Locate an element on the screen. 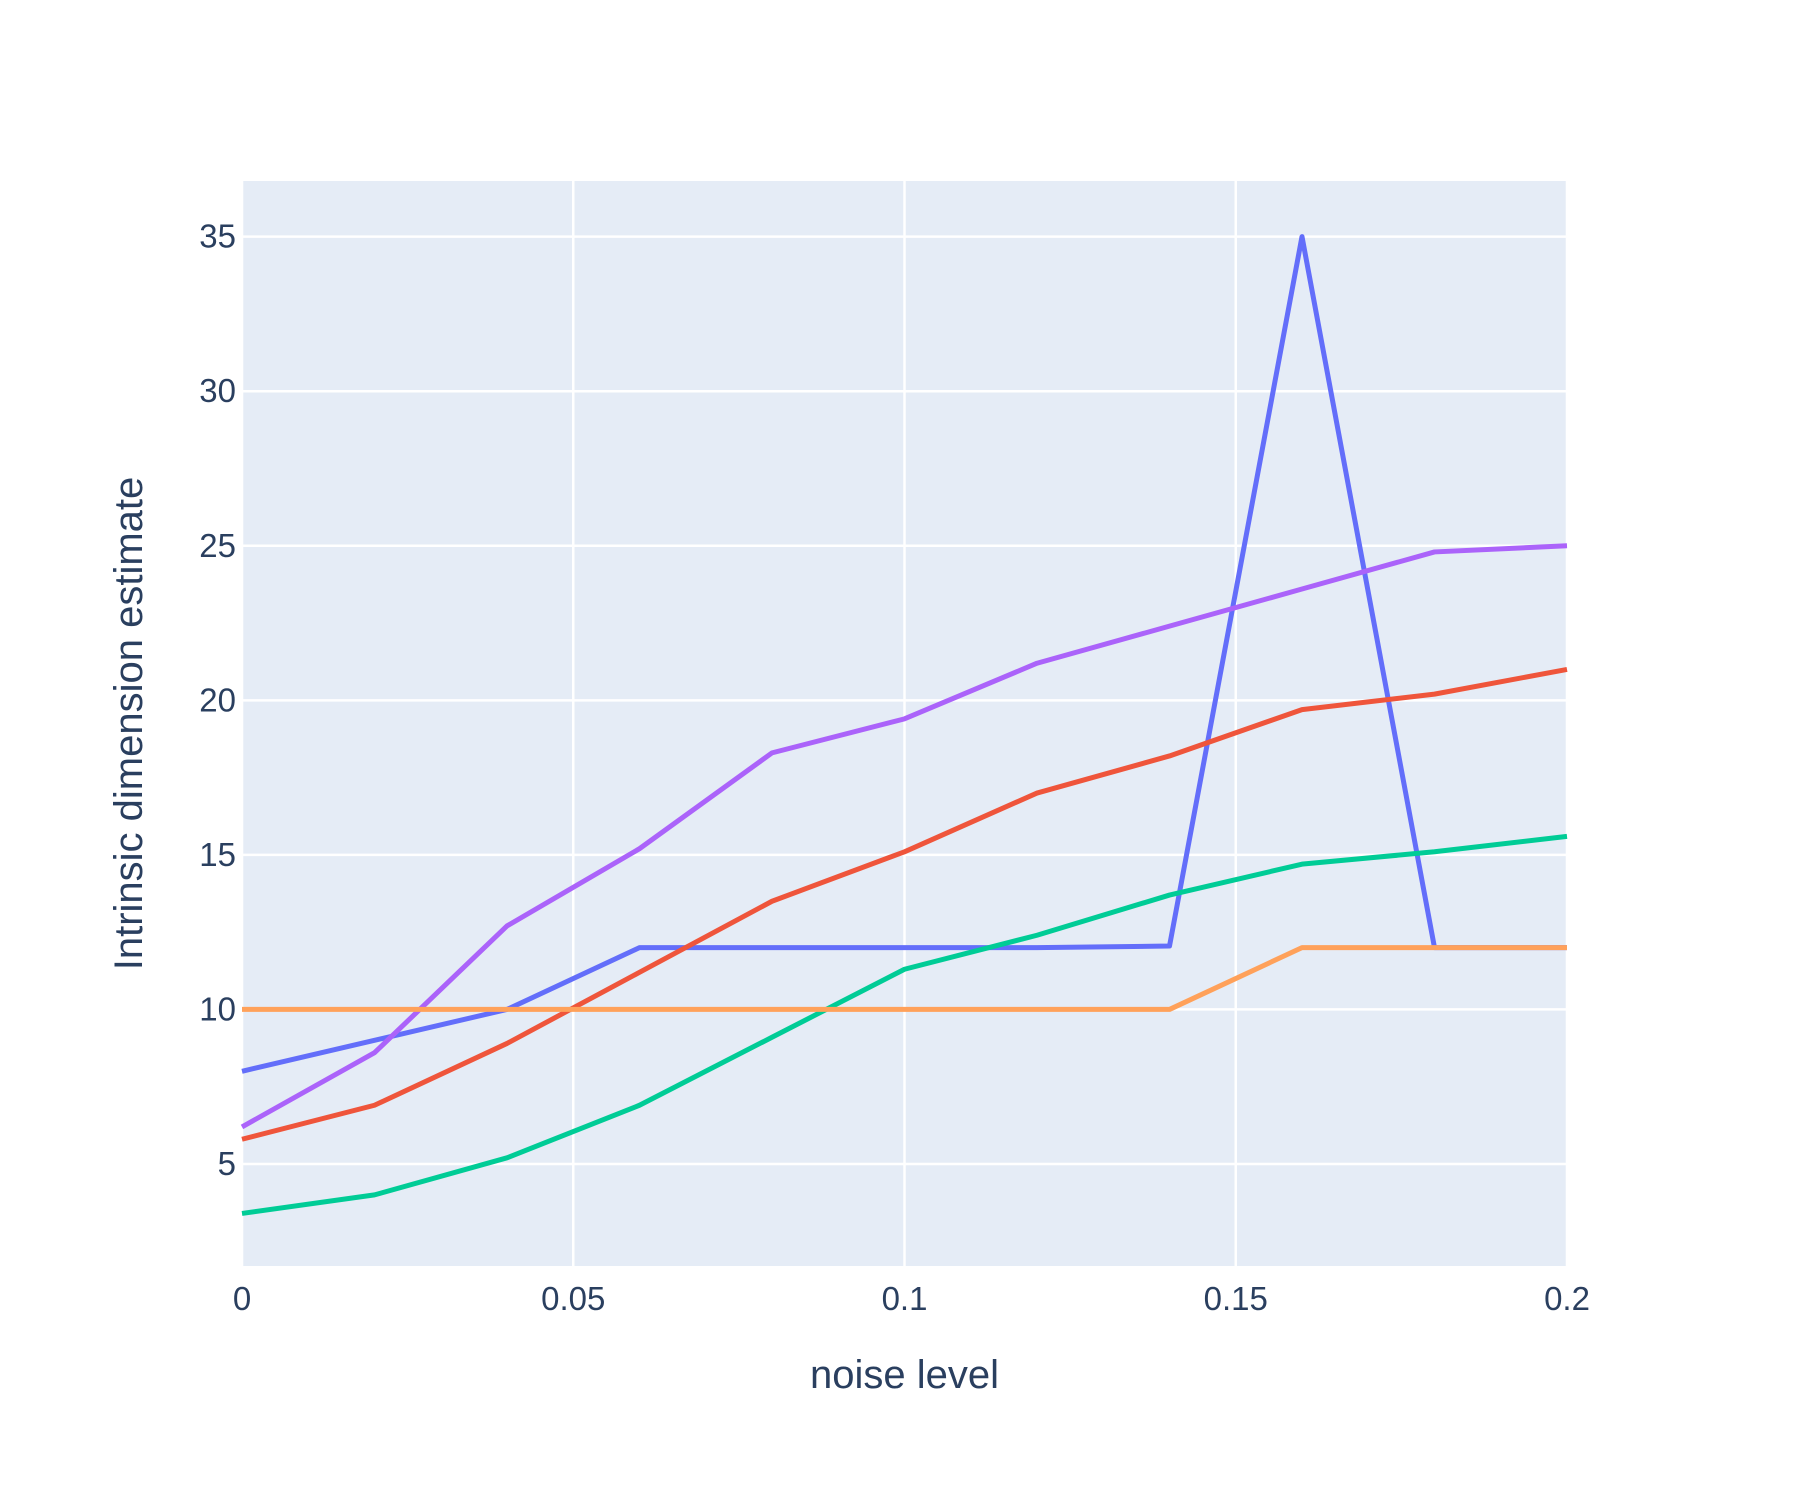  y-tick-label: 25 is located at coordinates (217, 545).